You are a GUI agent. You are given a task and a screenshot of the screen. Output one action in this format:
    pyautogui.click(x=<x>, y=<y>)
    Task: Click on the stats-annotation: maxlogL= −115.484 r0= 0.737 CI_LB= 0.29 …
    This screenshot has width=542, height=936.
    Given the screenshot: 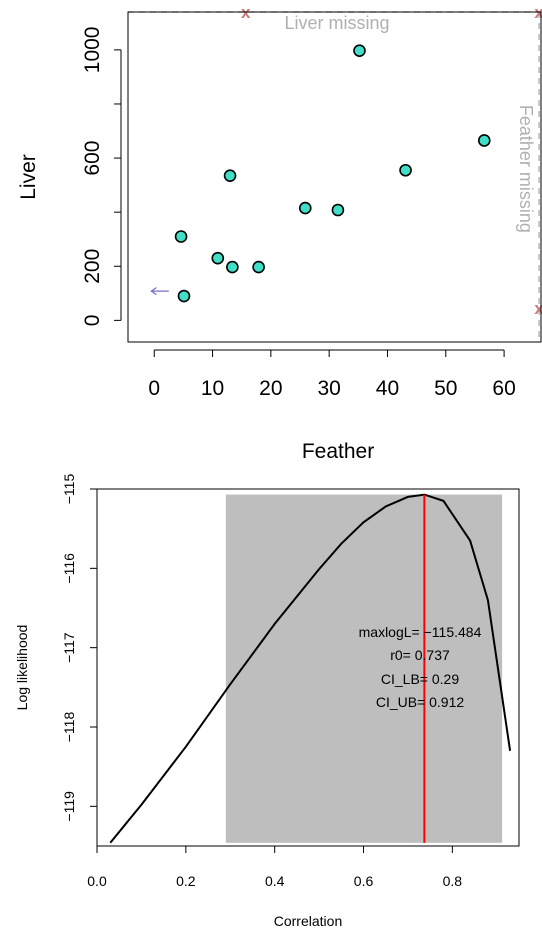 What is the action you would take?
    pyautogui.click(x=420, y=667)
    